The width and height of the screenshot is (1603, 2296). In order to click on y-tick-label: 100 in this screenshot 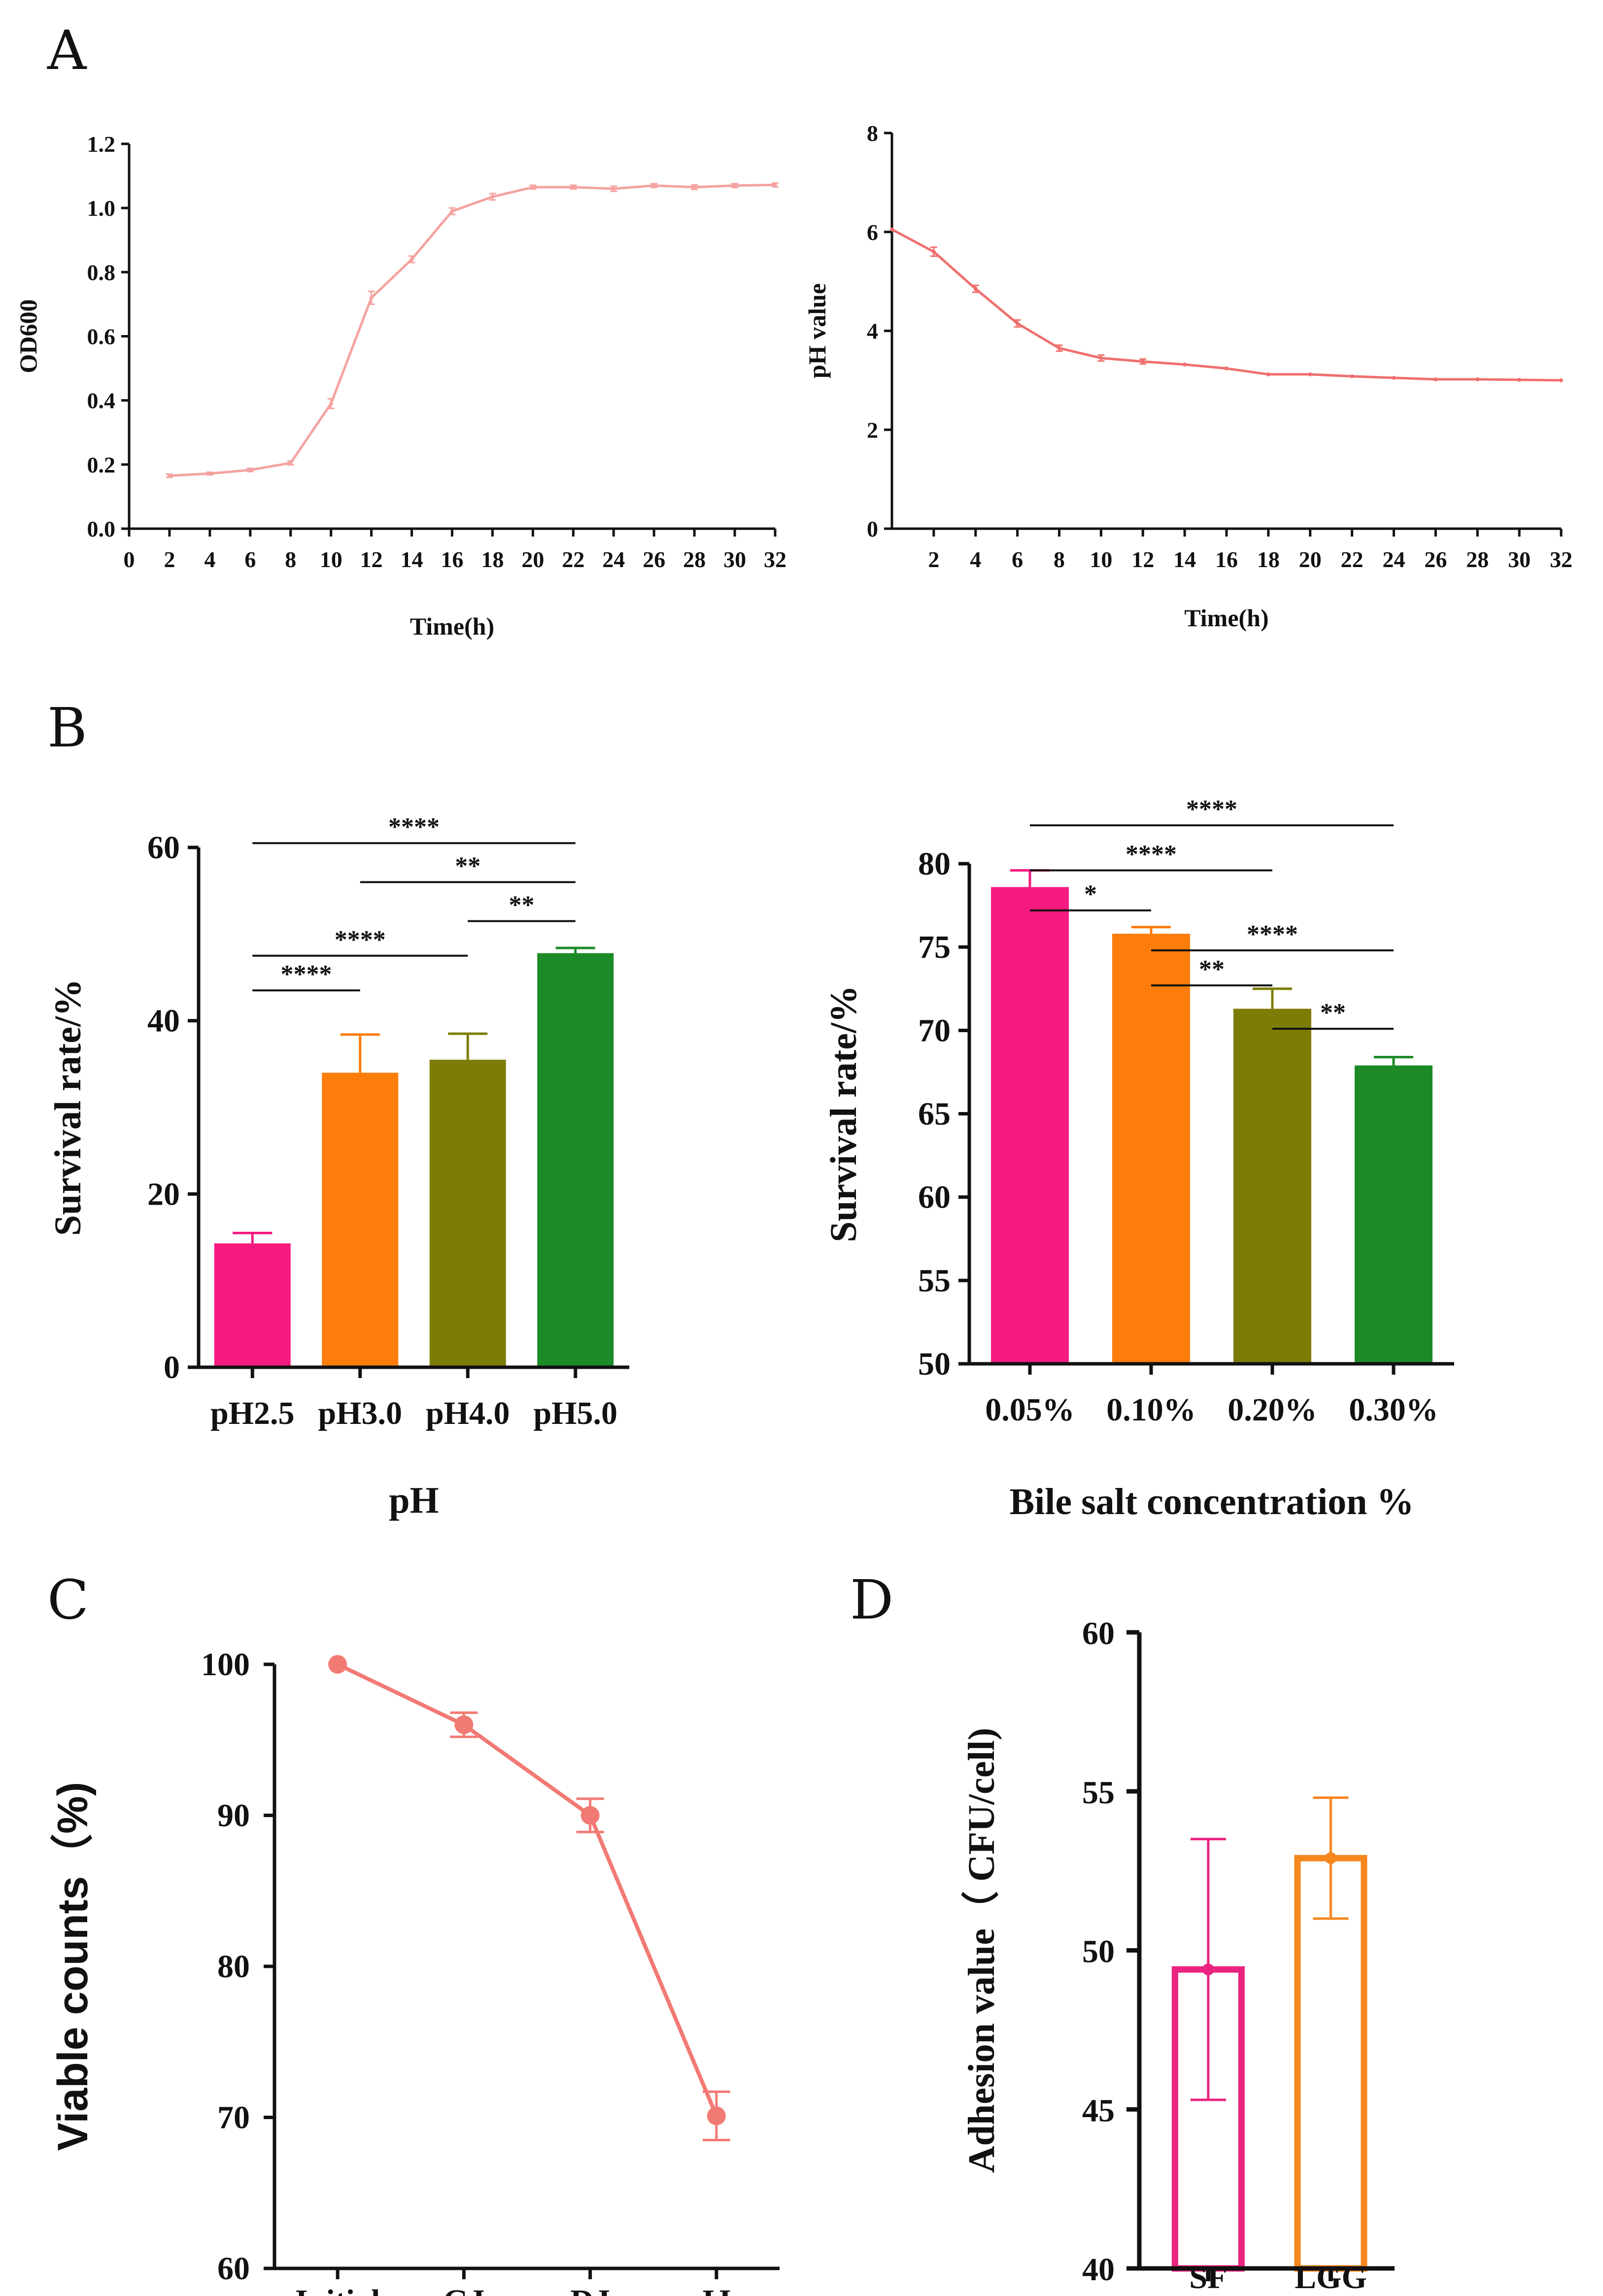, I will do `click(225, 1665)`.